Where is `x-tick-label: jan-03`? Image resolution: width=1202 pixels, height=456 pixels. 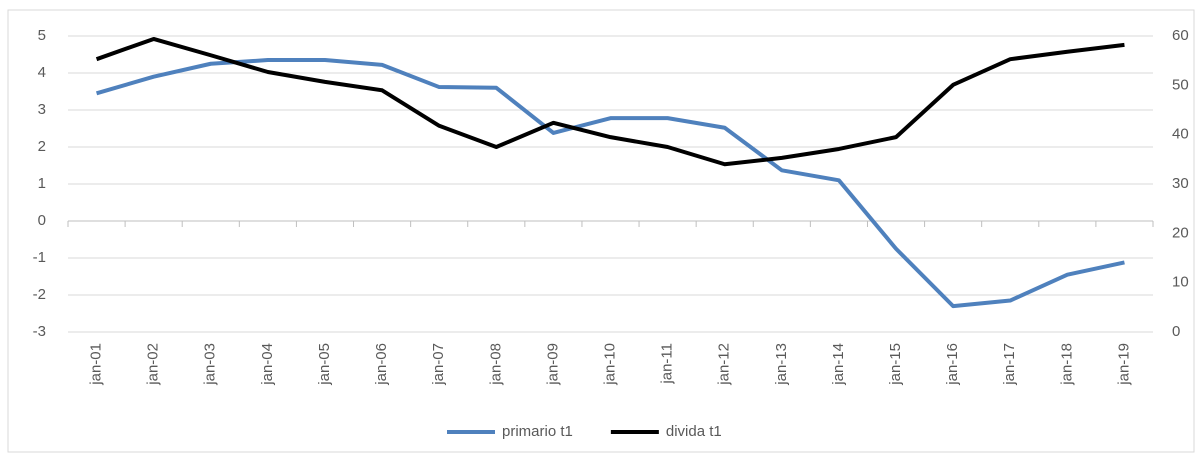 x-tick-label: jan-03 is located at coordinates (210, 364).